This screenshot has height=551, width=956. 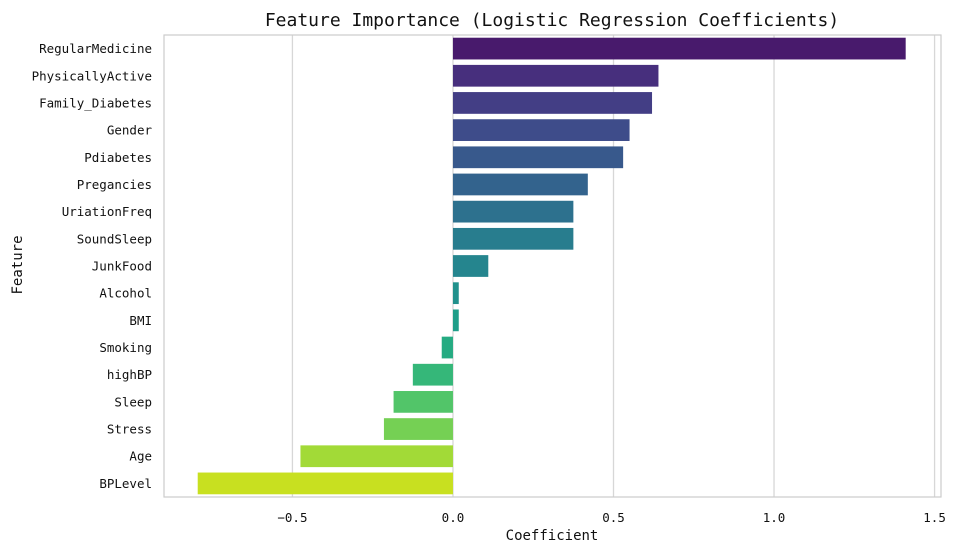 I want to click on x-tick-label: 0.5, so click(x=613, y=517).